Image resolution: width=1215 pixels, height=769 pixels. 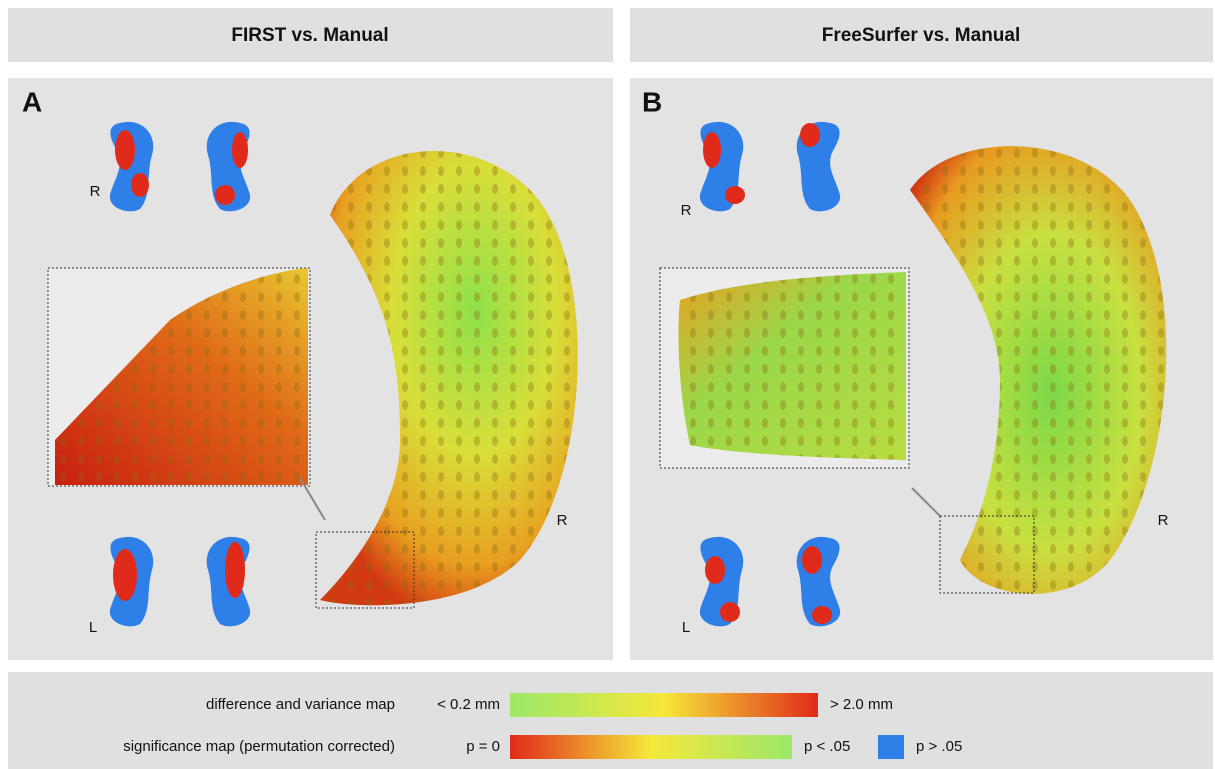 I want to click on legend-label: significance map (permutation corrected), so click(x=259, y=746).